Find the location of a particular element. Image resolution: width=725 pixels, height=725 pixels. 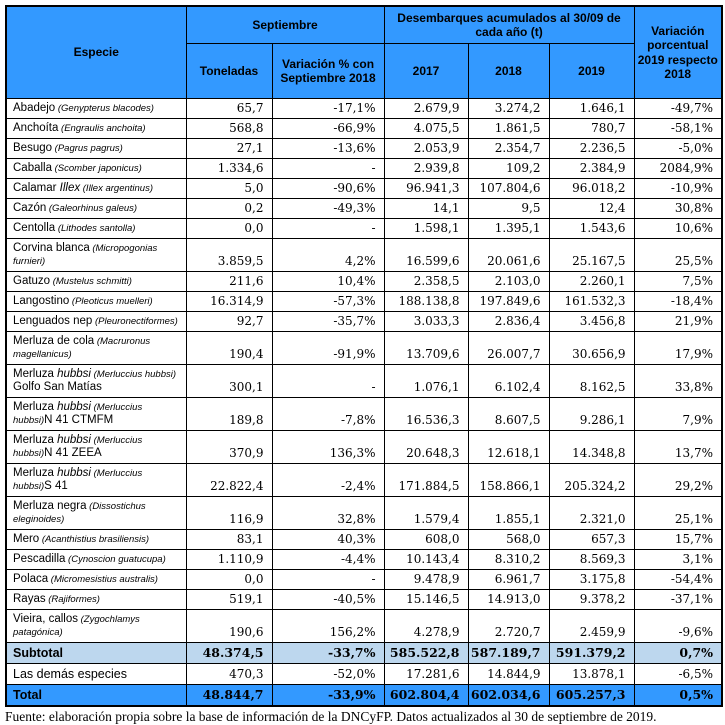

col-header-especie: Especie is located at coordinates (96, 52).